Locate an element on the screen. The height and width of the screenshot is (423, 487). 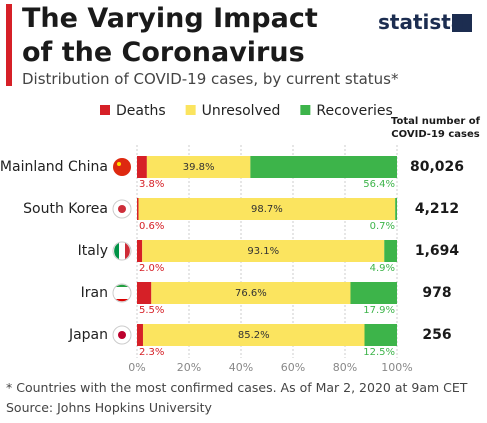
x-tick-label: 80% is located at coordinates (345, 367).